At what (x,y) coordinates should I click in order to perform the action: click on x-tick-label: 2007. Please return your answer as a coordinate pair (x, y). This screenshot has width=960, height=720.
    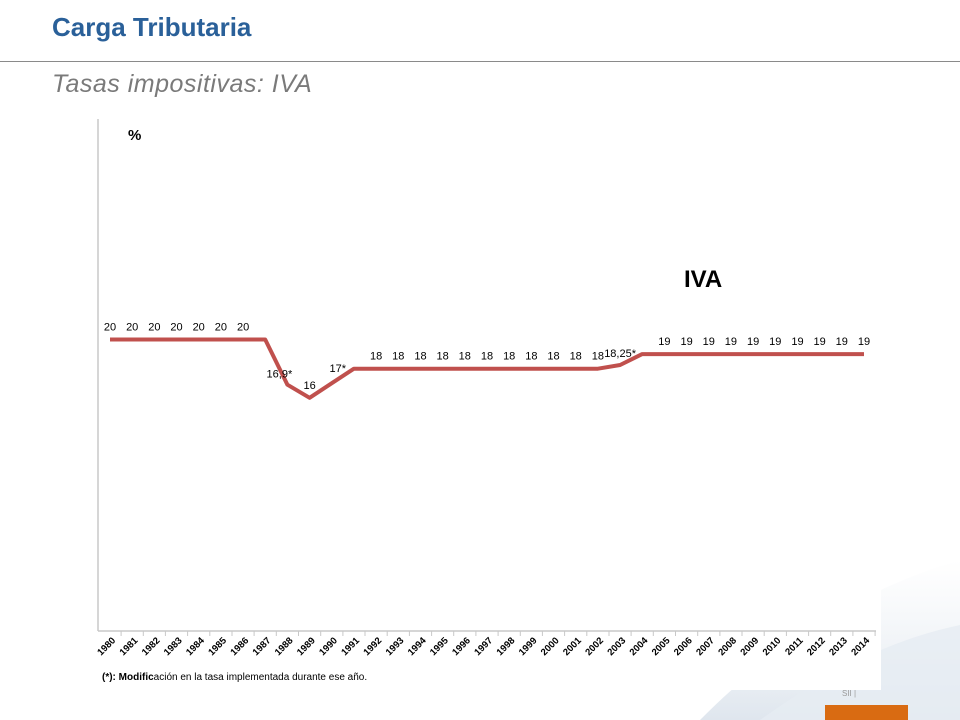
    Looking at the image, I should click on (705, 646).